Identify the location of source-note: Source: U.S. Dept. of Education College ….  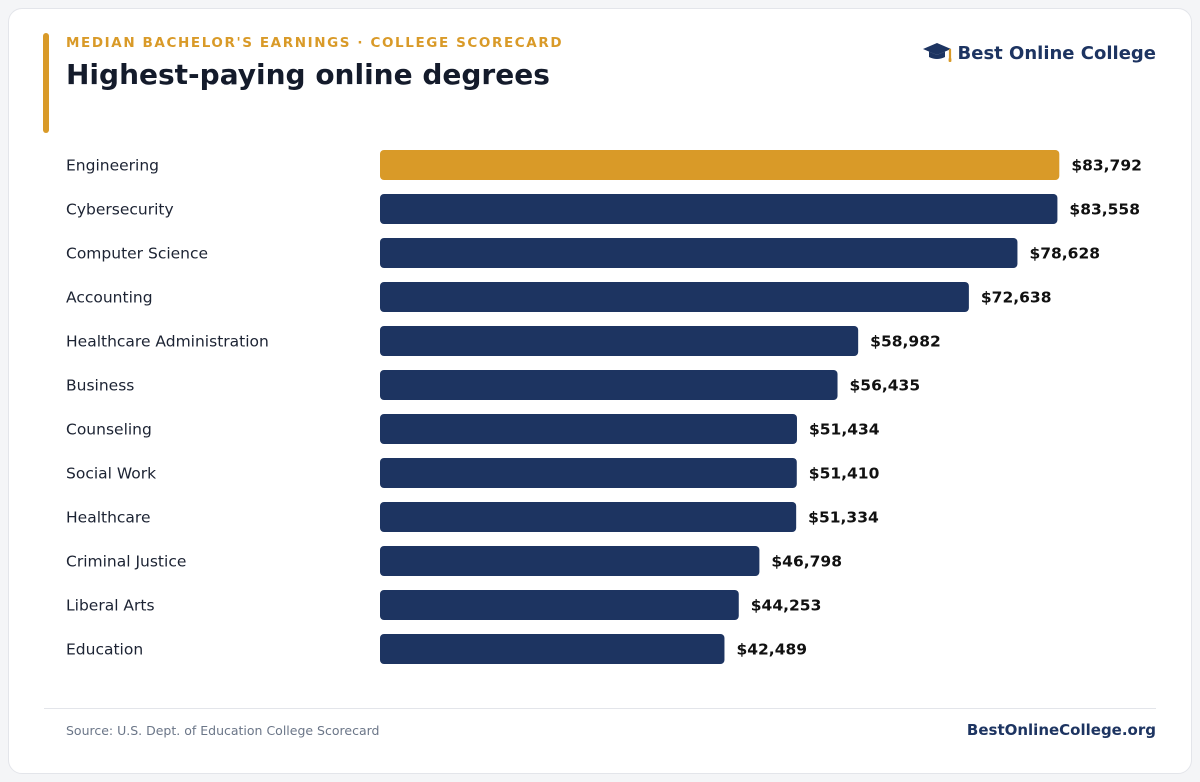
(223, 730).